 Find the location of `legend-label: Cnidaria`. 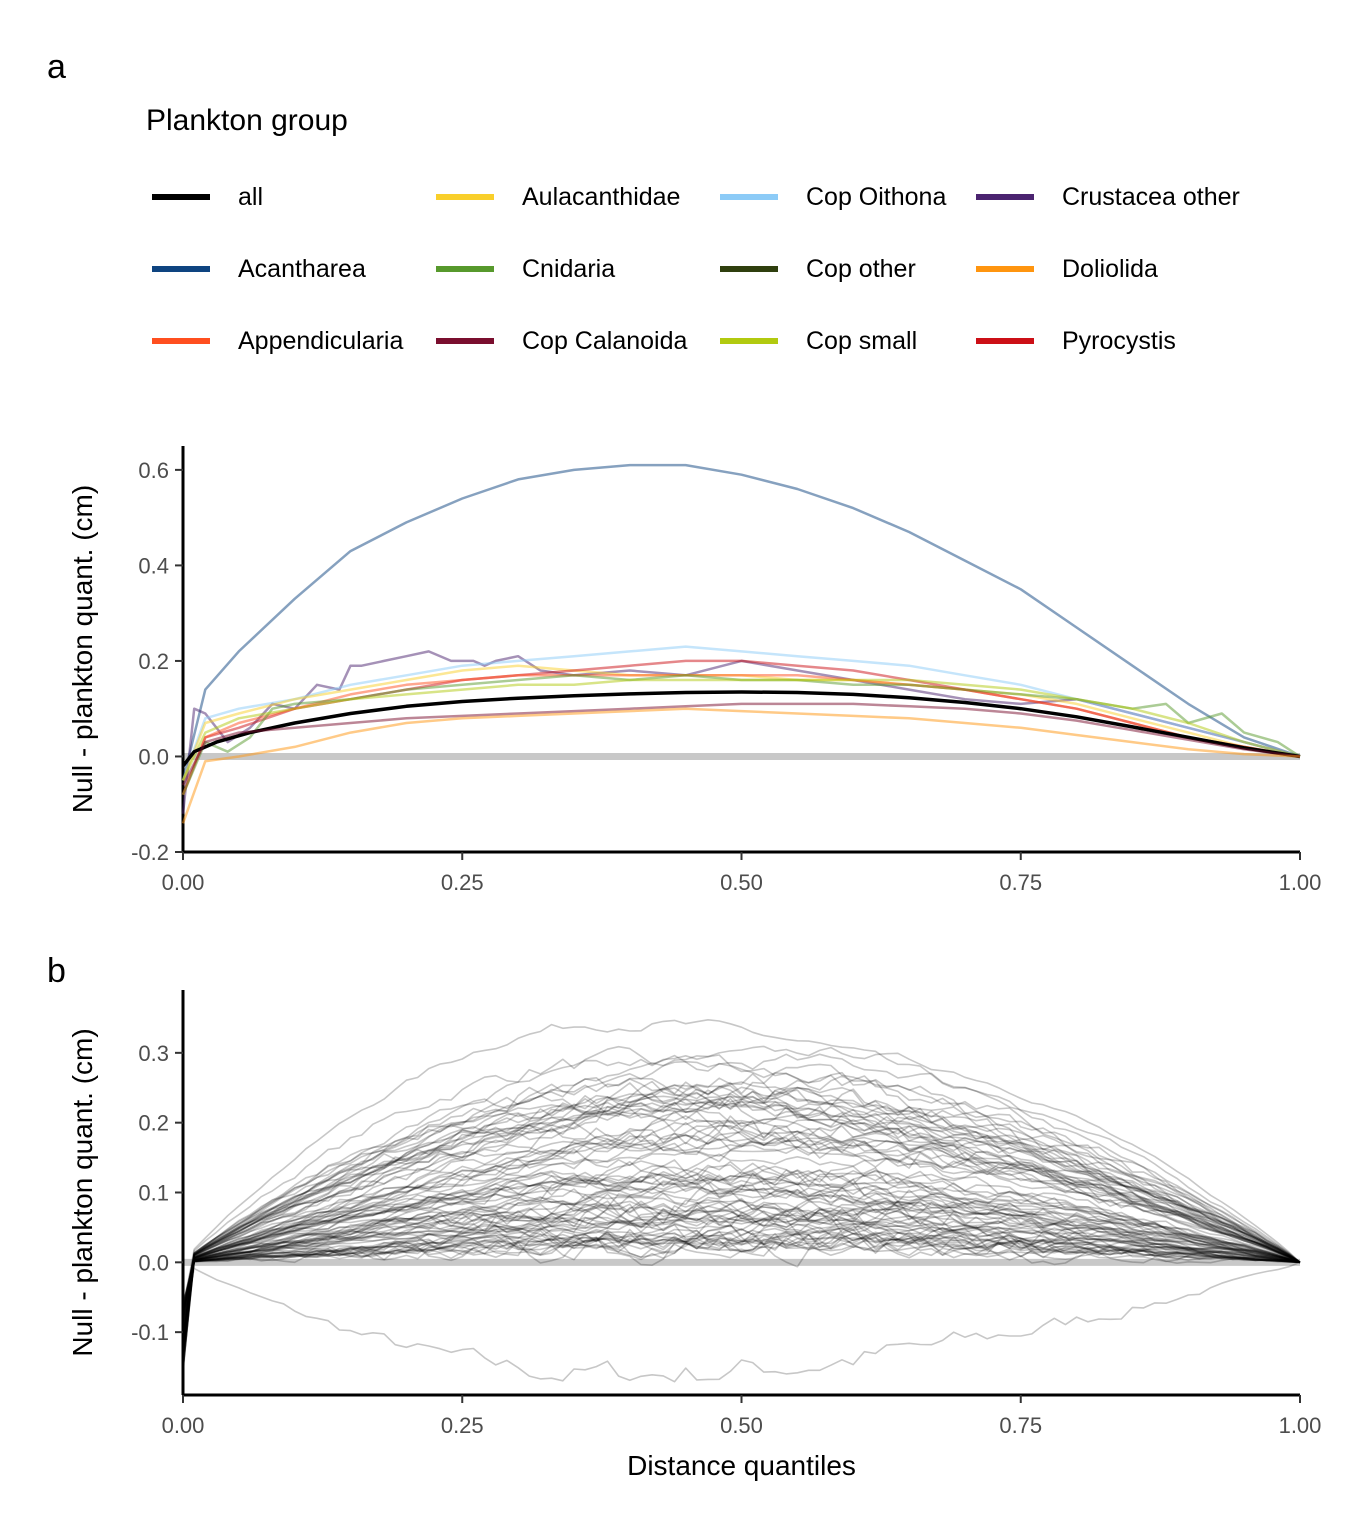

legend-label: Cnidaria is located at coordinates (569, 268).